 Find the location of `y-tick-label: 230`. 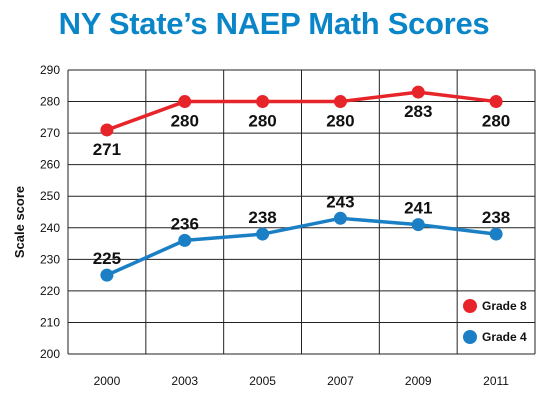

y-tick-label: 230 is located at coordinates (50, 259).